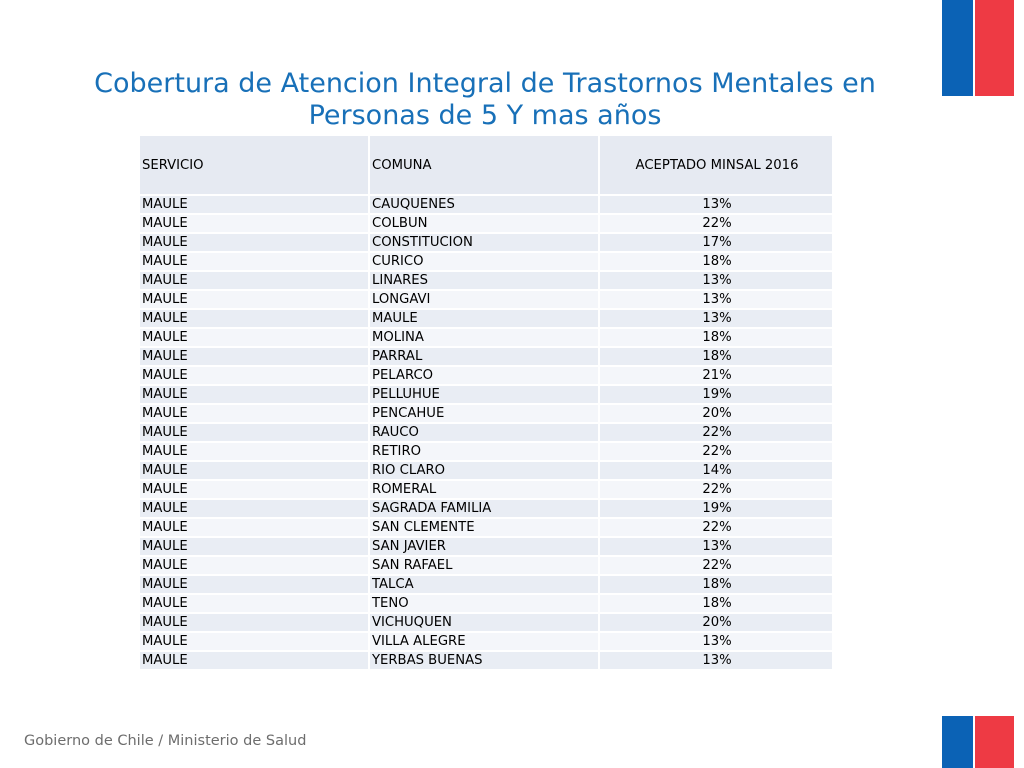  I want to click on table-row: MAULE COLBUN 22%, so click(486, 223).